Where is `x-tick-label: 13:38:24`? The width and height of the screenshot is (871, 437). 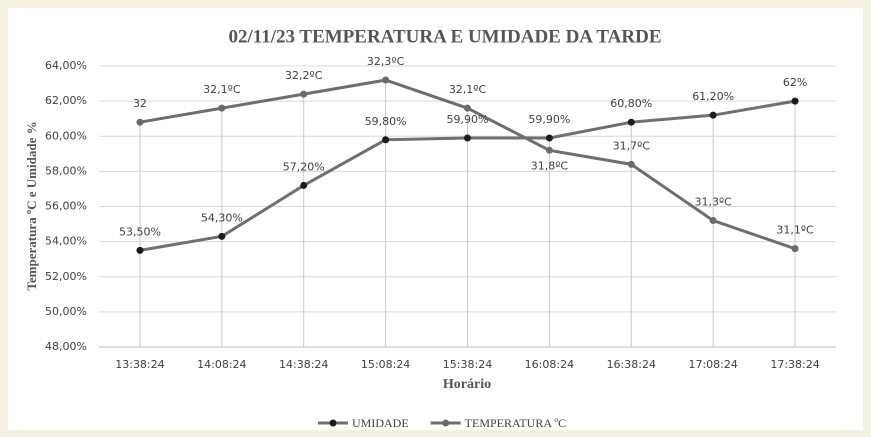 x-tick-label: 13:38:24 is located at coordinates (139, 364).